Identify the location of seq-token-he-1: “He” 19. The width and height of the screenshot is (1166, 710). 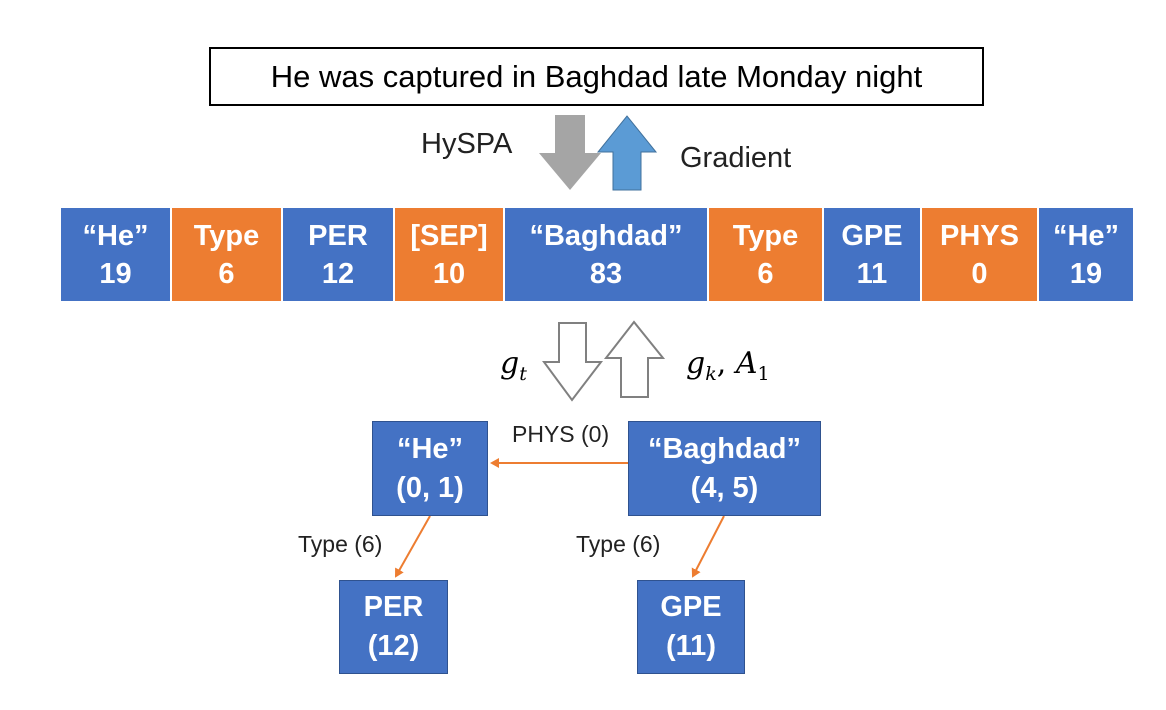
(116, 254).